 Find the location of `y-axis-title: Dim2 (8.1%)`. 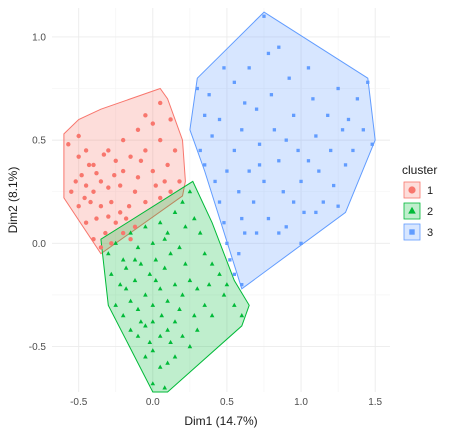

y-axis-title: Dim2 (8.1%) is located at coordinates (13, 200).